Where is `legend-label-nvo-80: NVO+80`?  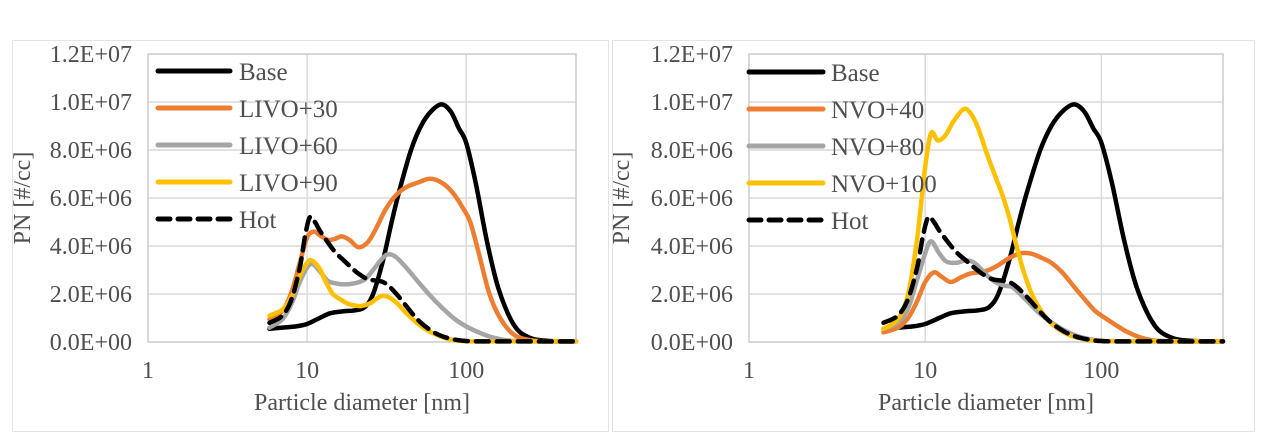 legend-label-nvo-80: NVO+80 is located at coordinates (877, 147).